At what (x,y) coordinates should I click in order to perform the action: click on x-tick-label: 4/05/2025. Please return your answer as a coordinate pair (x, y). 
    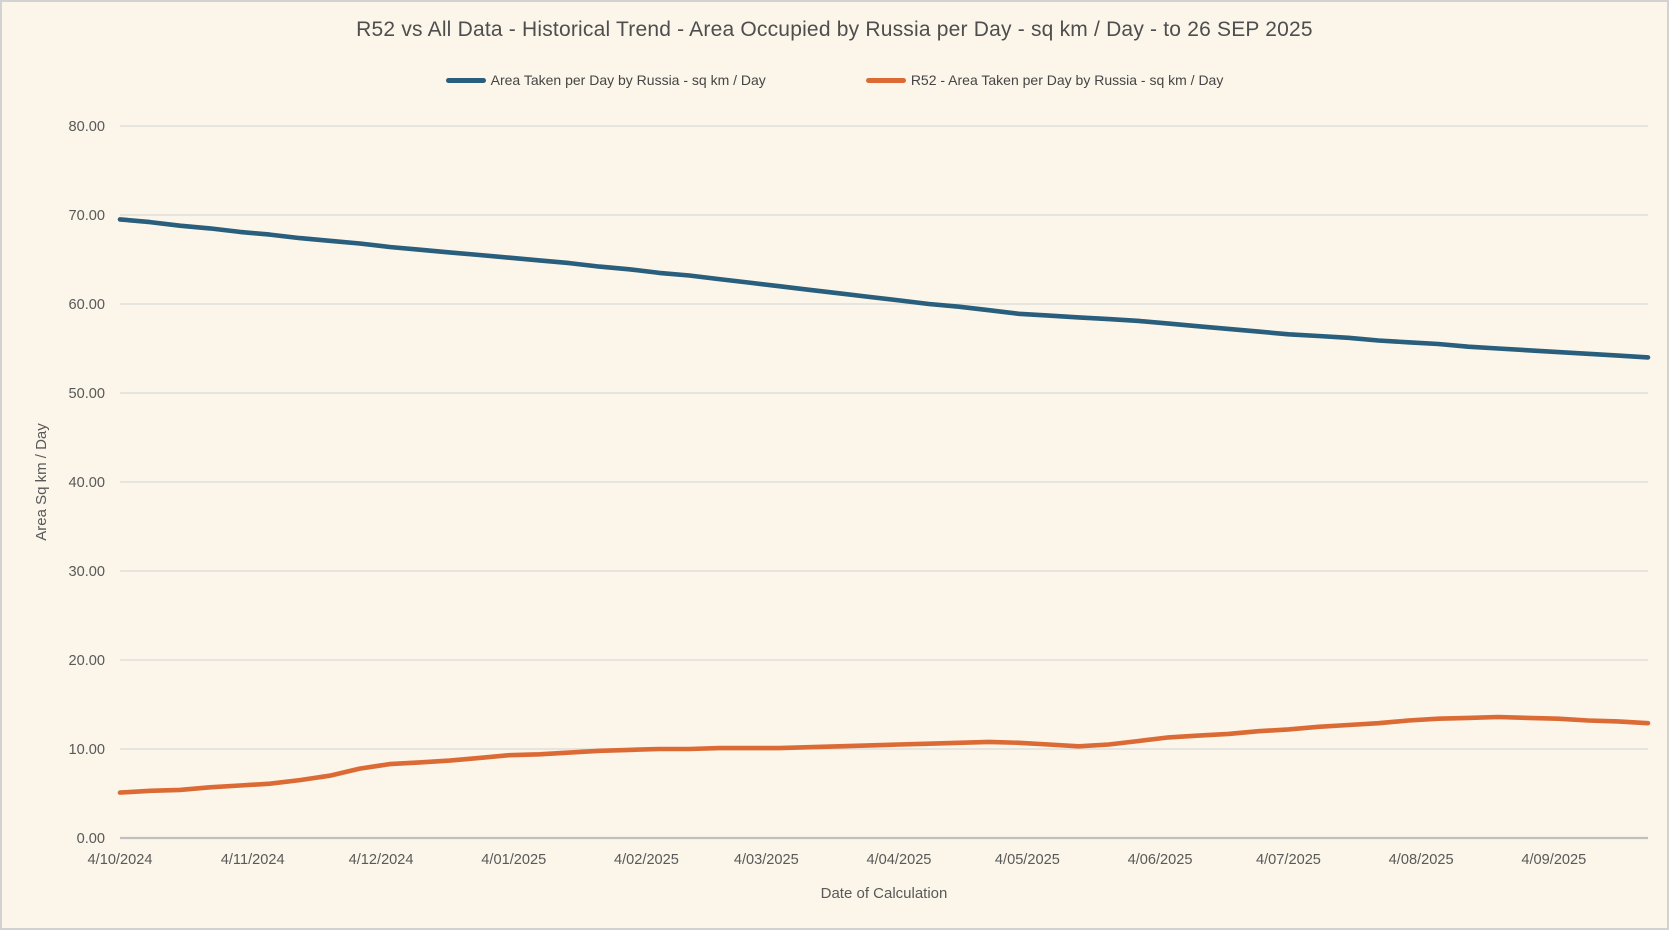
    Looking at the image, I should click on (1027, 860).